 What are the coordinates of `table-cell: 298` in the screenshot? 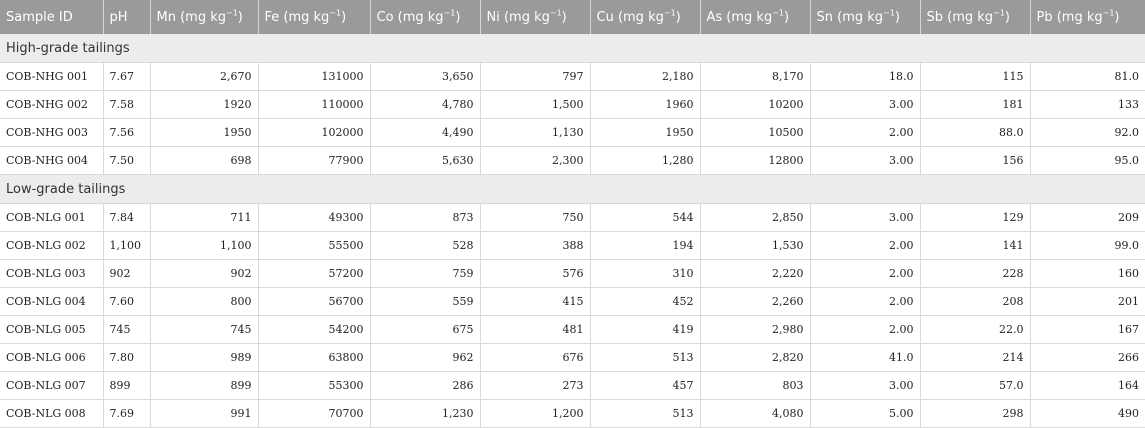 It's located at (975, 413).